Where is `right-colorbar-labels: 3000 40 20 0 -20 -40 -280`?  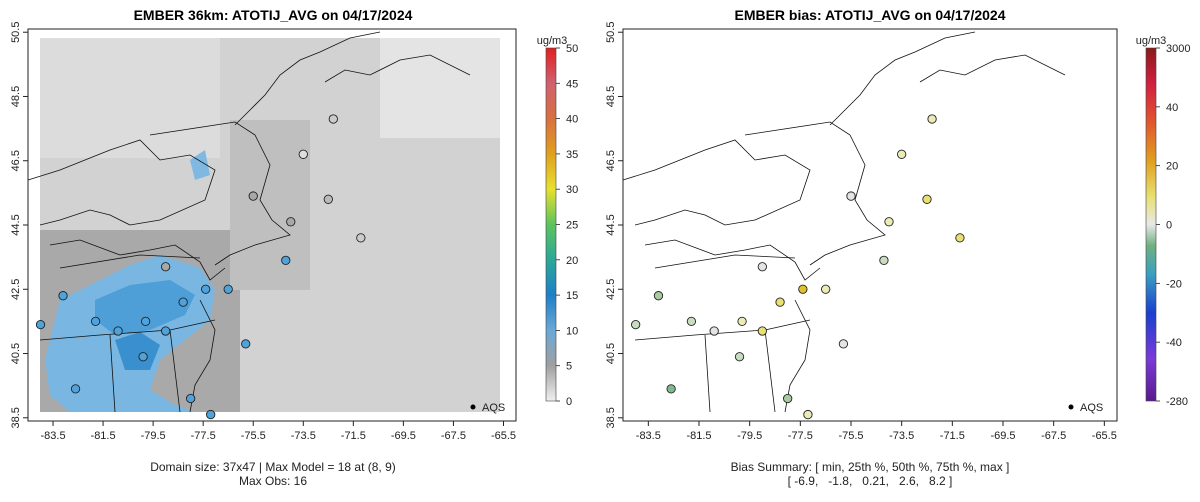
right-colorbar-labels: 3000 40 20 0 -20 -40 -280 is located at coordinates (1173, 225).